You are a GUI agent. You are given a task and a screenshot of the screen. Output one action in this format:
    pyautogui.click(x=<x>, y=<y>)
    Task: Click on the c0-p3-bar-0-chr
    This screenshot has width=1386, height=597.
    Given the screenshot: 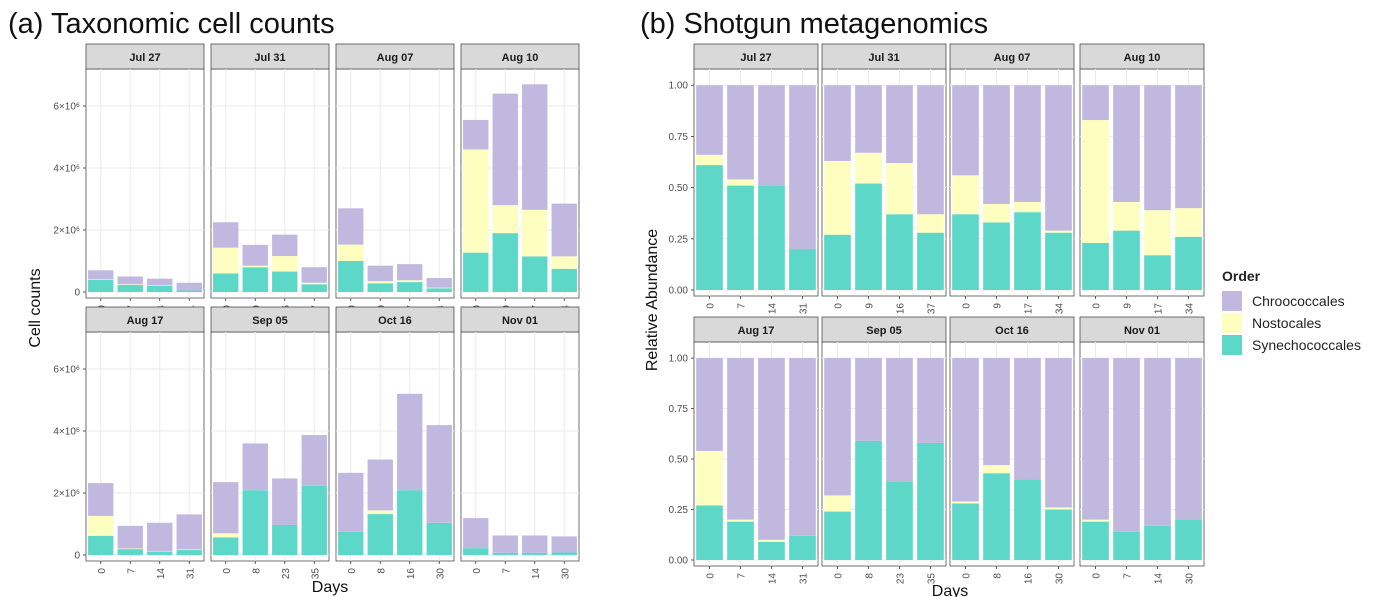 What is the action you would take?
    pyautogui.click(x=476, y=134)
    